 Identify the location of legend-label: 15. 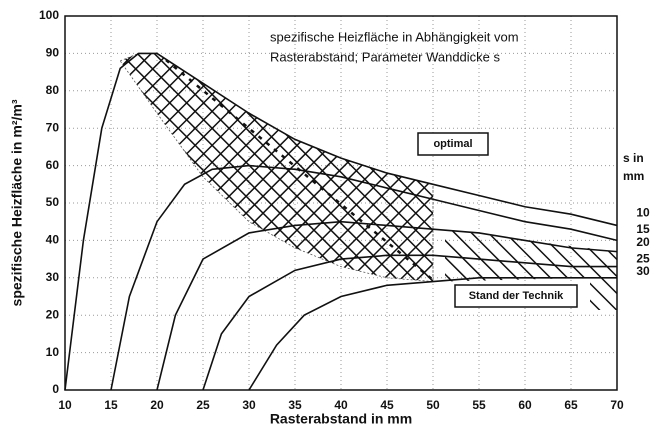
(643, 229).